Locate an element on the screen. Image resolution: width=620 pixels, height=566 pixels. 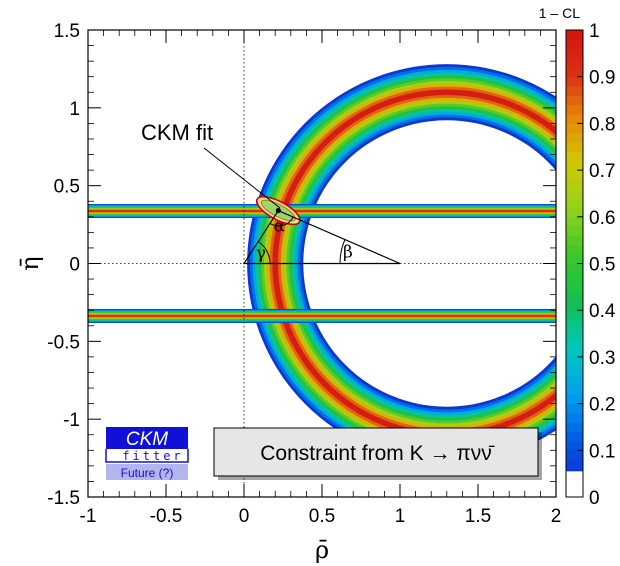
colorbar-tick-label-1: 0.1 is located at coordinates (602, 451).